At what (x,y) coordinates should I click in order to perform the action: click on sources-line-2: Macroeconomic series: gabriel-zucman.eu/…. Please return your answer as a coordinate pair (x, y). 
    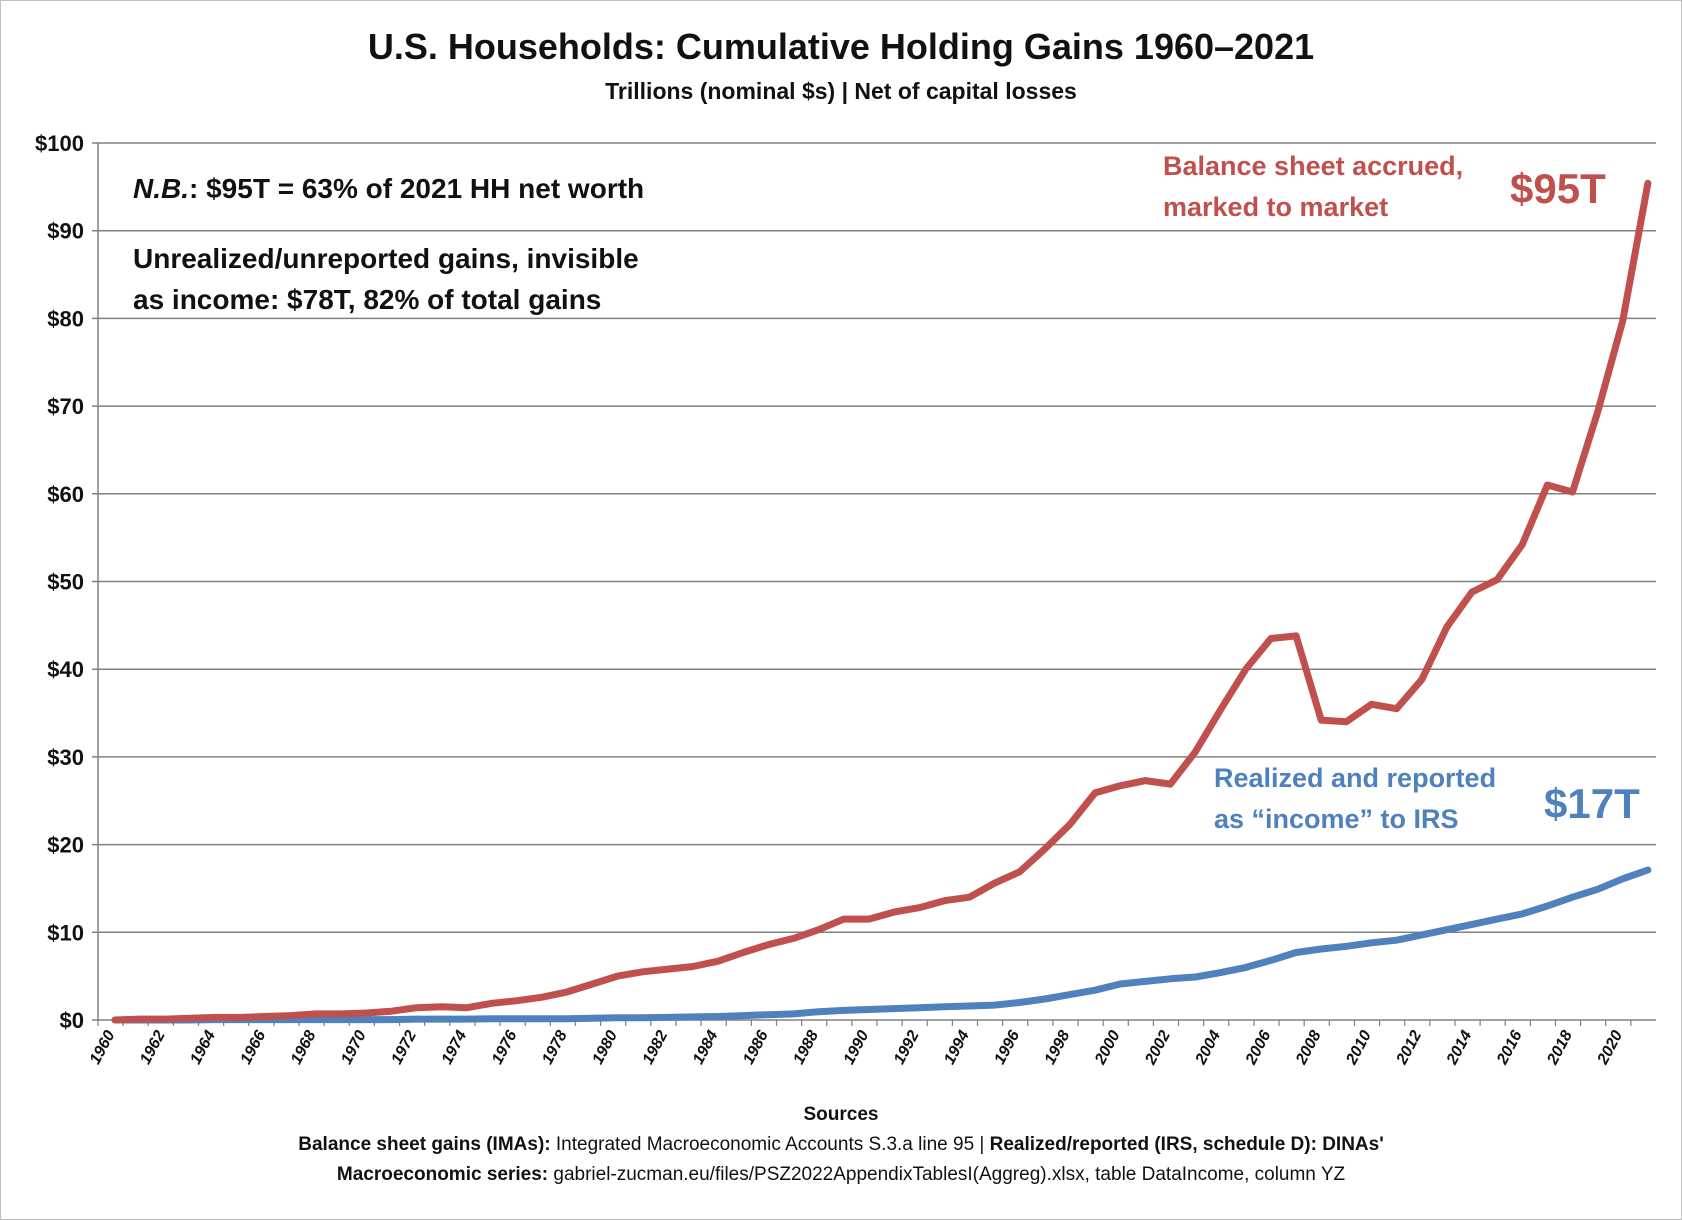
    Looking at the image, I should click on (841, 1175).